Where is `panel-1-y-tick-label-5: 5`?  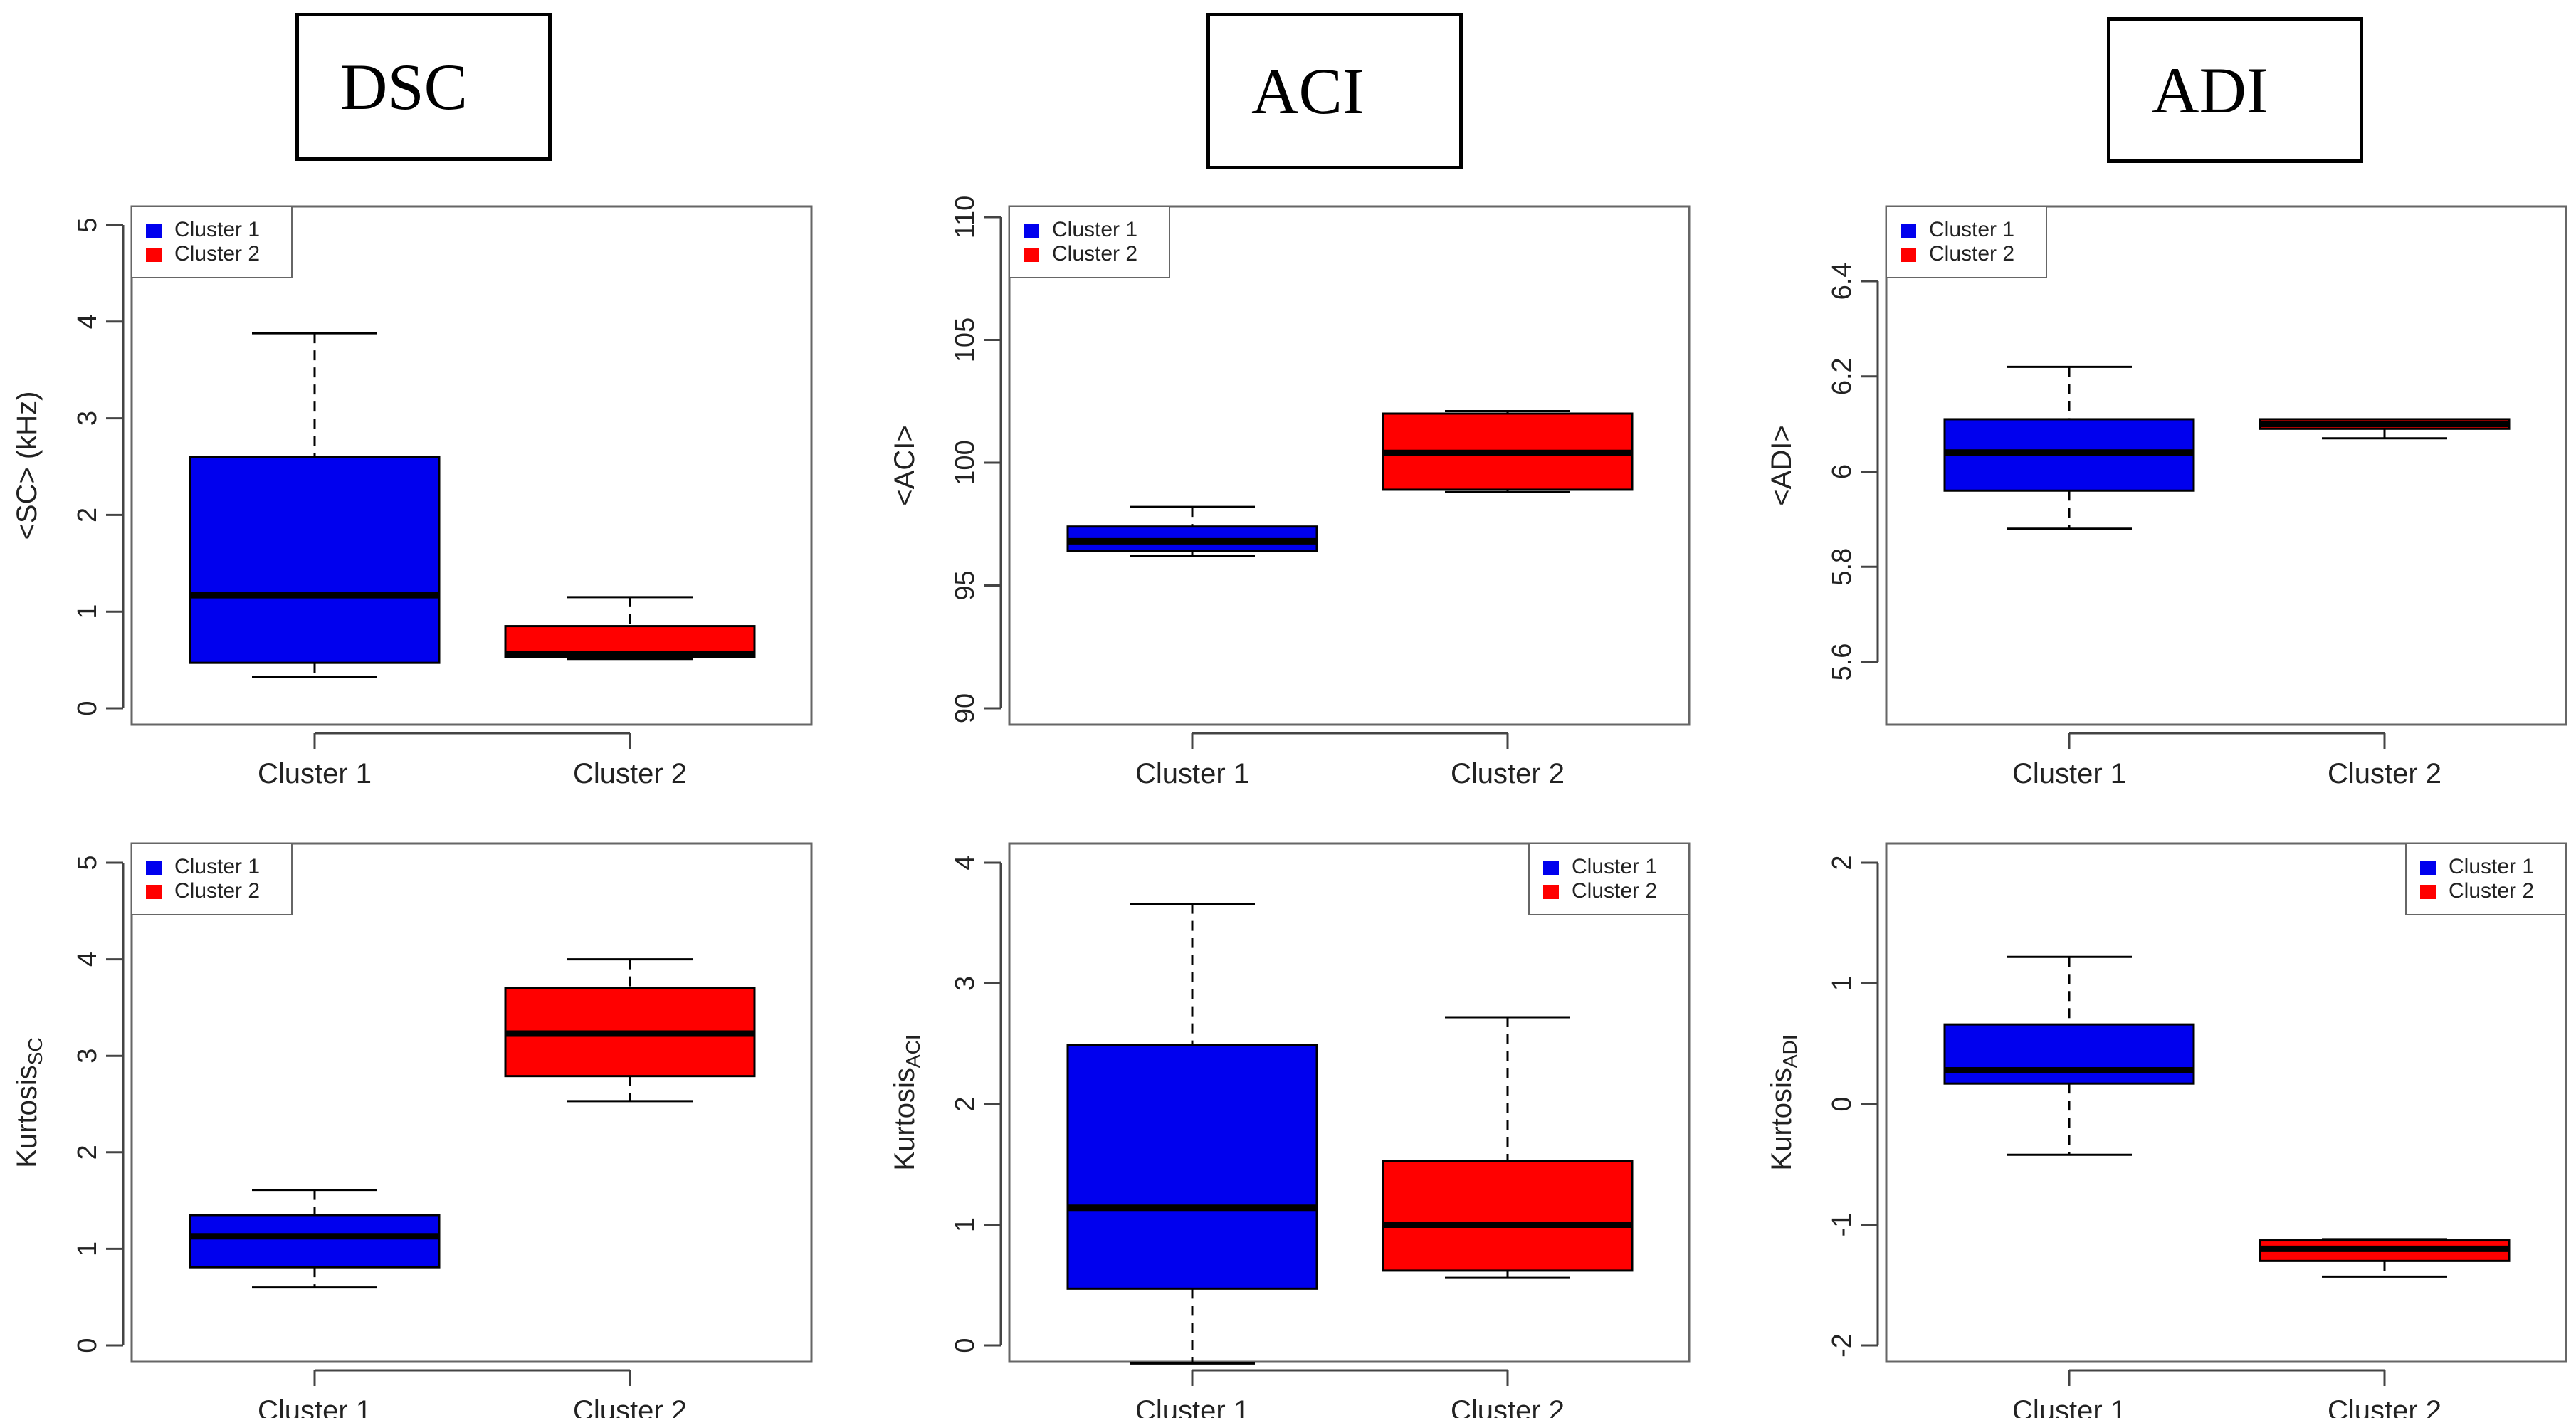
panel-1-y-tick-label-5: 5 is located at coordinates (88, 224).